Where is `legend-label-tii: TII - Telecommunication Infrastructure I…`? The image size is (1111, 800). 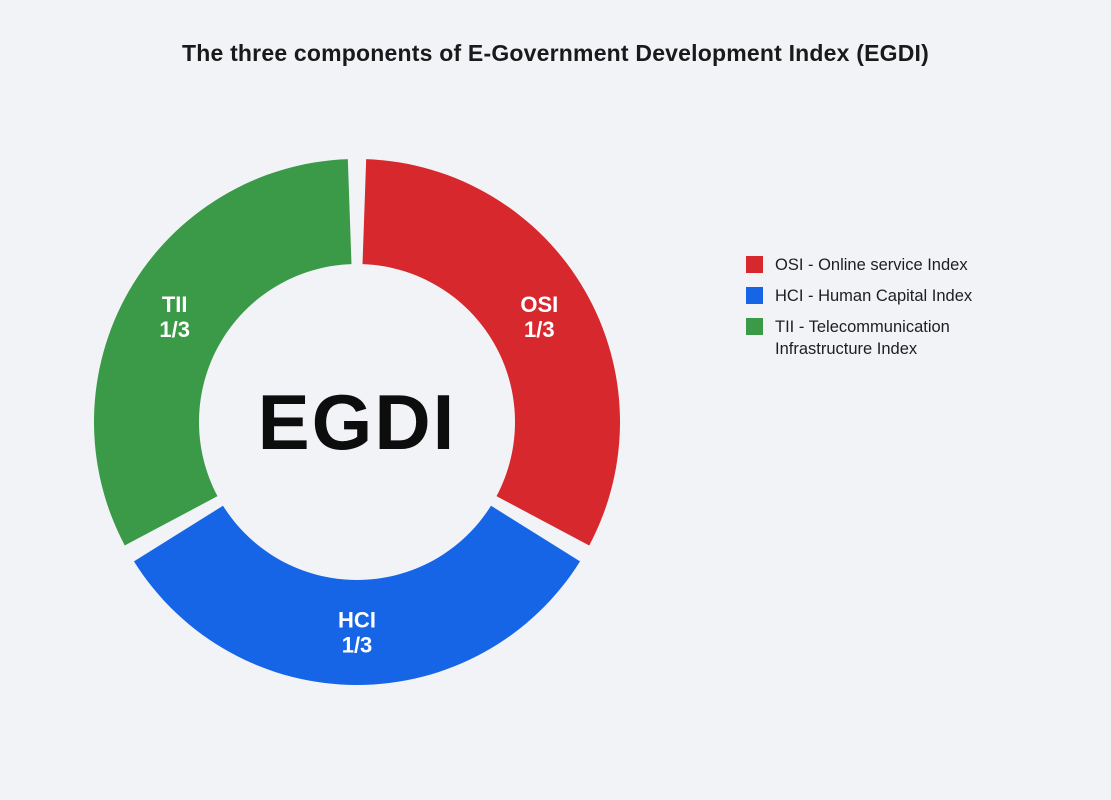
legend-label-tii: TII - Telecommunication Infrastructure I… is located at coordinates (862, 338).